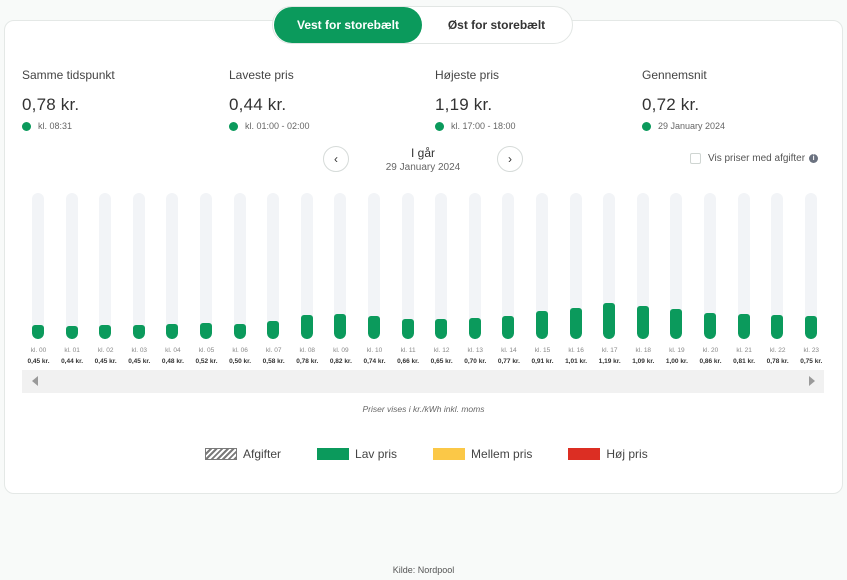 Image resolution: width=847 pixels, height=580 pixels. I want to click on legend-item-fees: Afgifter, so click(243, 454).